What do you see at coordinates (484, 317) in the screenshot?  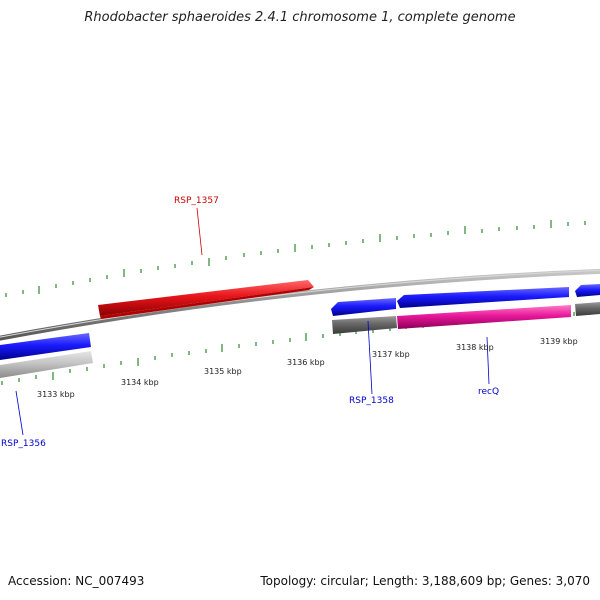 I see `feature-pink` at bounding box center [484, 317].